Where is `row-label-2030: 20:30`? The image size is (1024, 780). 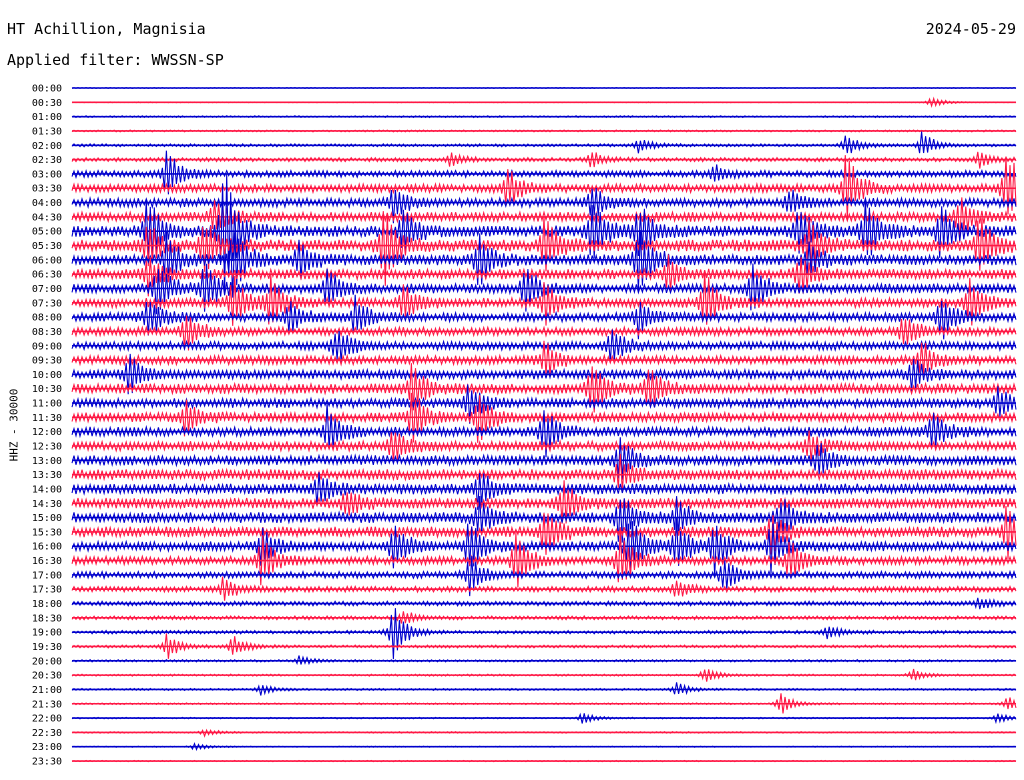 row-label-2030: 20:30 is located at coordinates (47, 676).